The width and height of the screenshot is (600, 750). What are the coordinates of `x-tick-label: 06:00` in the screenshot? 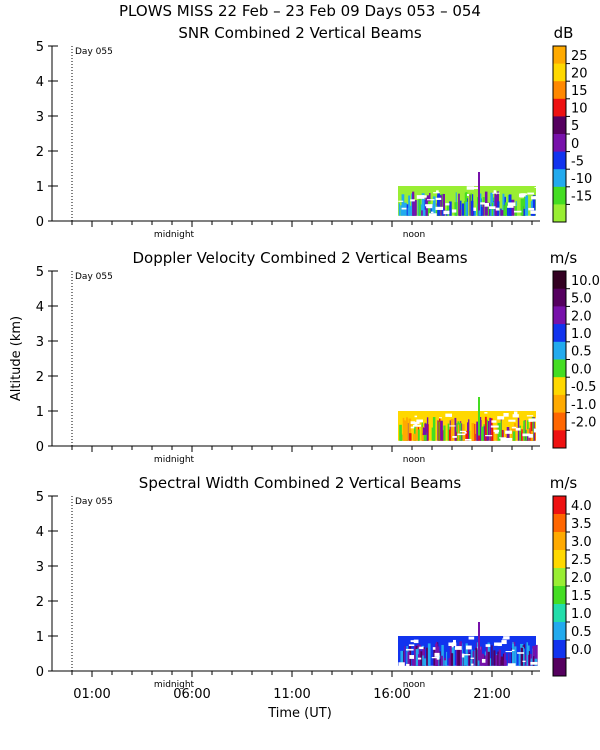 It's located at (191, 694).